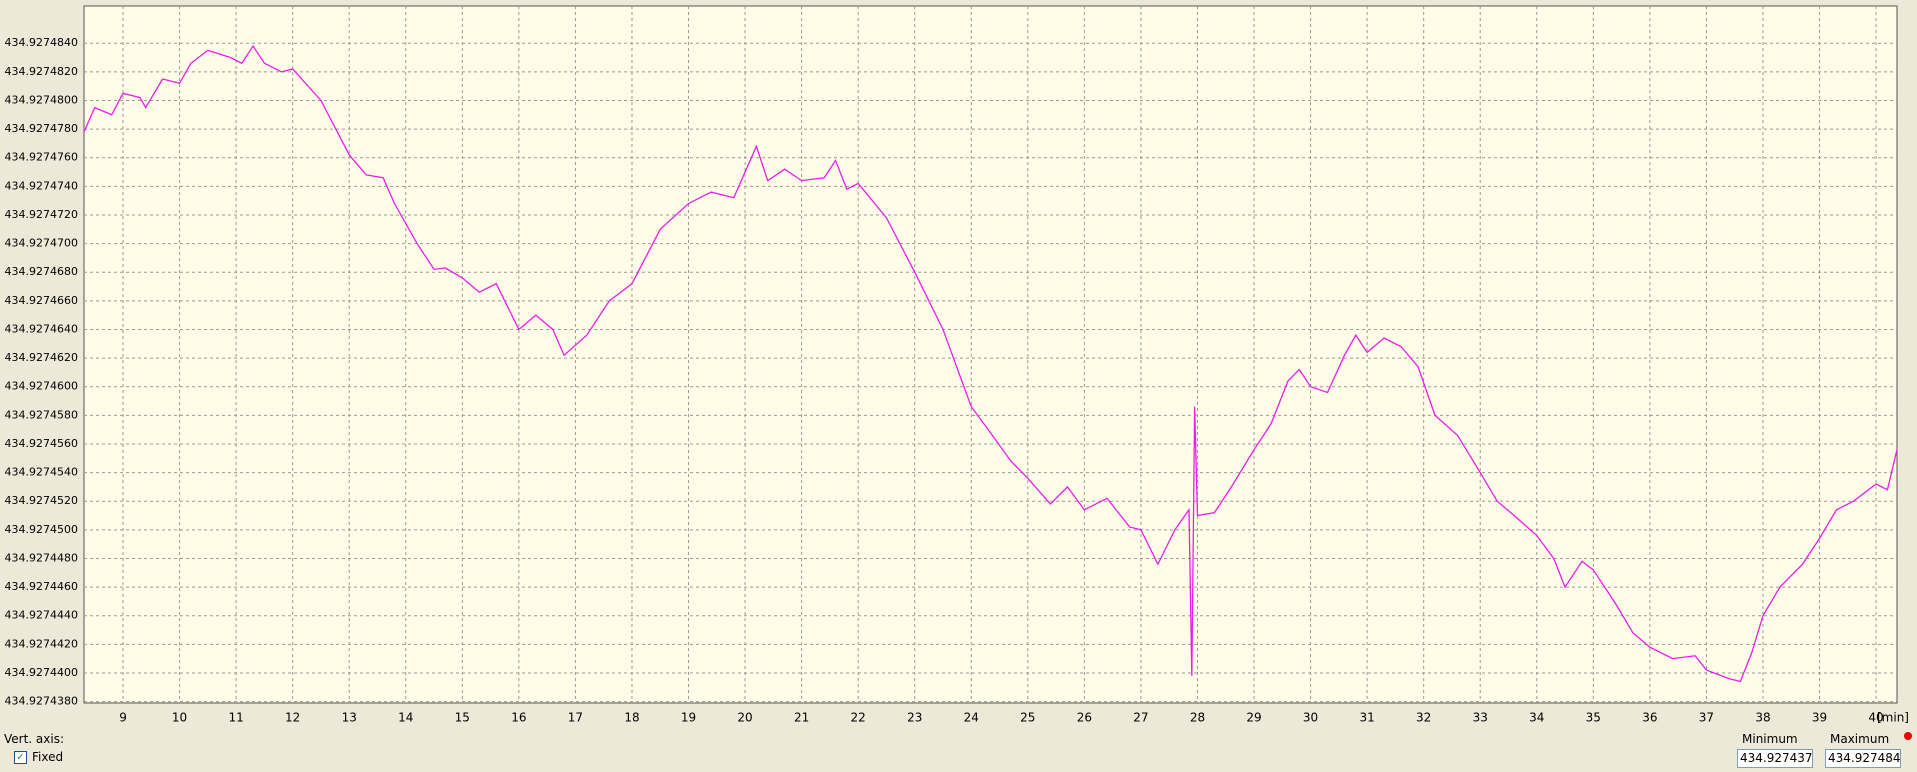 This screenshot has height=772, width=1917. Describe the element at coordinates (1819, 718) in the screenshot. I see `x-tick-label: 39` at that location.